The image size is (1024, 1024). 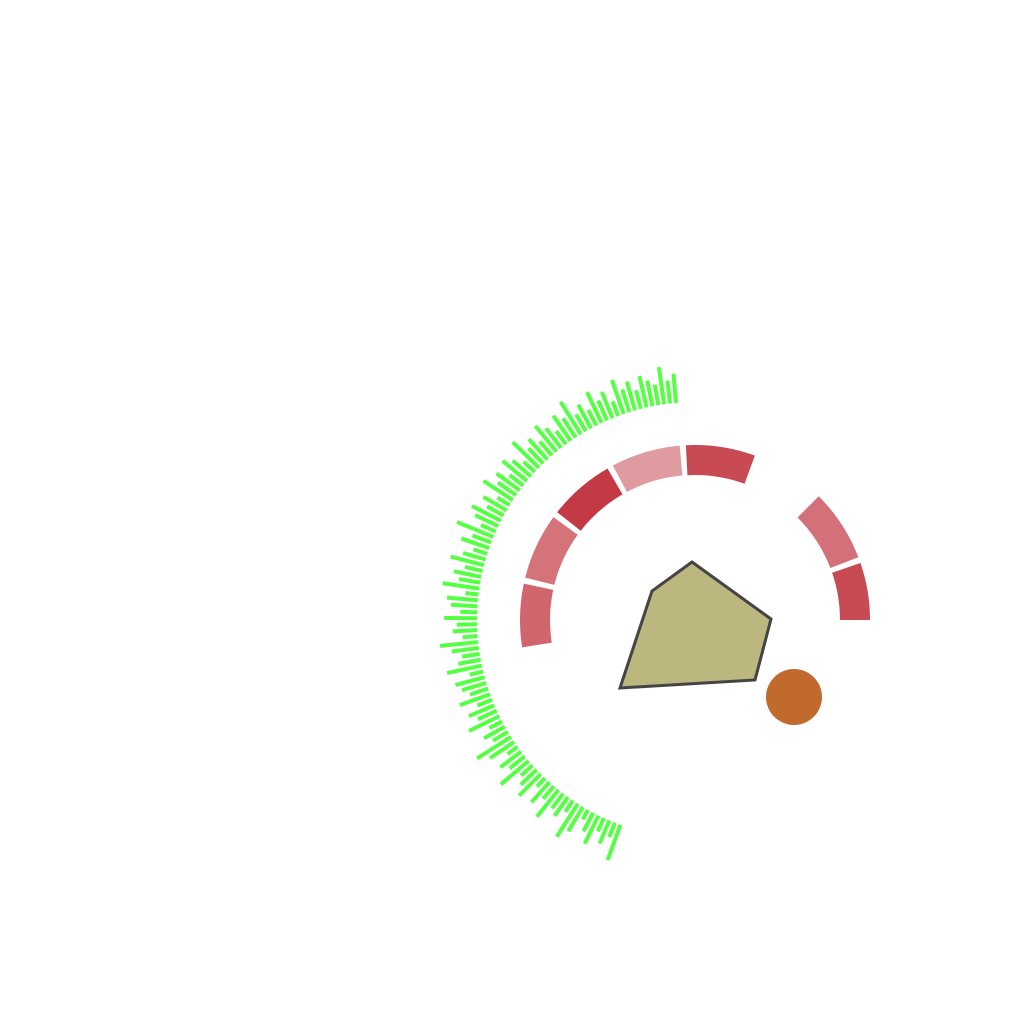 I want to click on center-dot, so click(x=794, y=697).